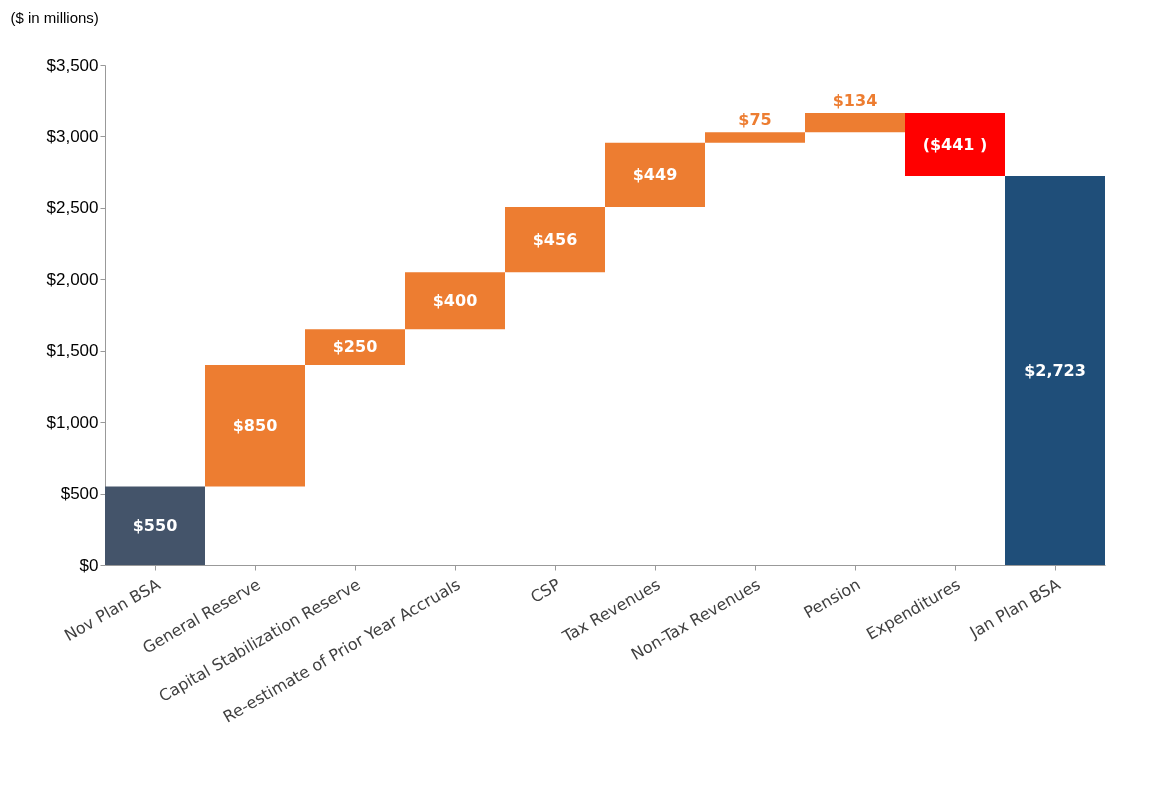 The height and width of the screenshot is (801, 1152). What do you see at coordinates (72, 279) in the screenshot?
I see `y-tick-label: $2,000` at bounding box center [72, 279].